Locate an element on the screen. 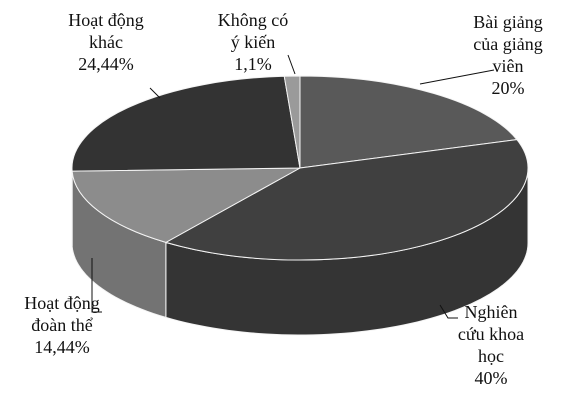  slice-label-line-0-0: Bài giảng is located at coordinates (508, 22).